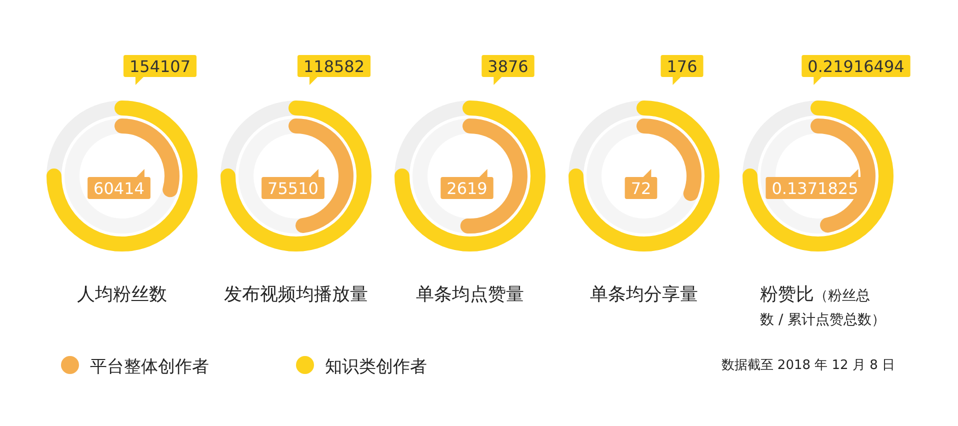 The width and height of the screenshot is (958, 426). What do you see at coordinates (823, 306) in the screenshot?
I see `category-label: 粉赞比（粉丝总数 / 累计点赞总数）` at bounding box center [823, 306].